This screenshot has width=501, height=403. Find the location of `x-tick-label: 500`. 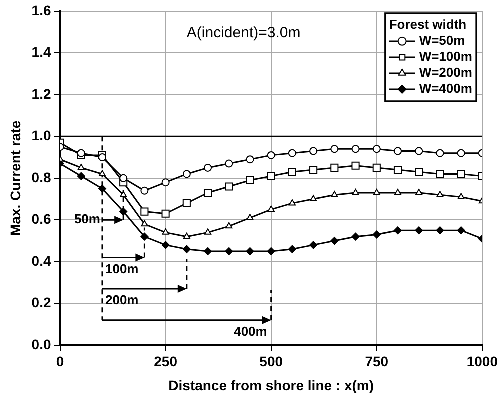

x-tick-label: 500 is located at coordinates (272, 362).